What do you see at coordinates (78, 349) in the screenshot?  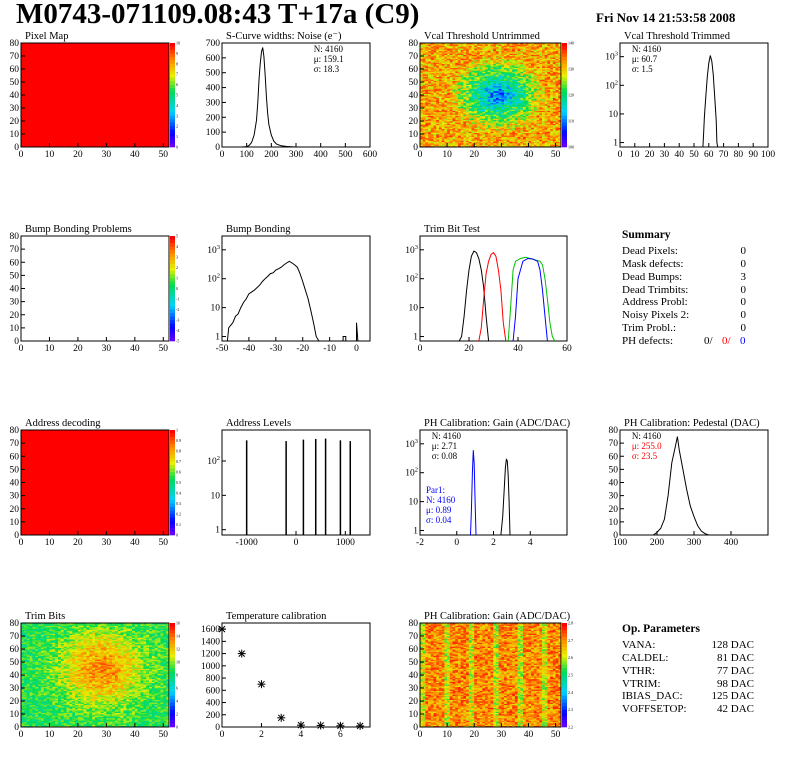 I see `x-tick-label: 20` at bounding box center [78, 349].